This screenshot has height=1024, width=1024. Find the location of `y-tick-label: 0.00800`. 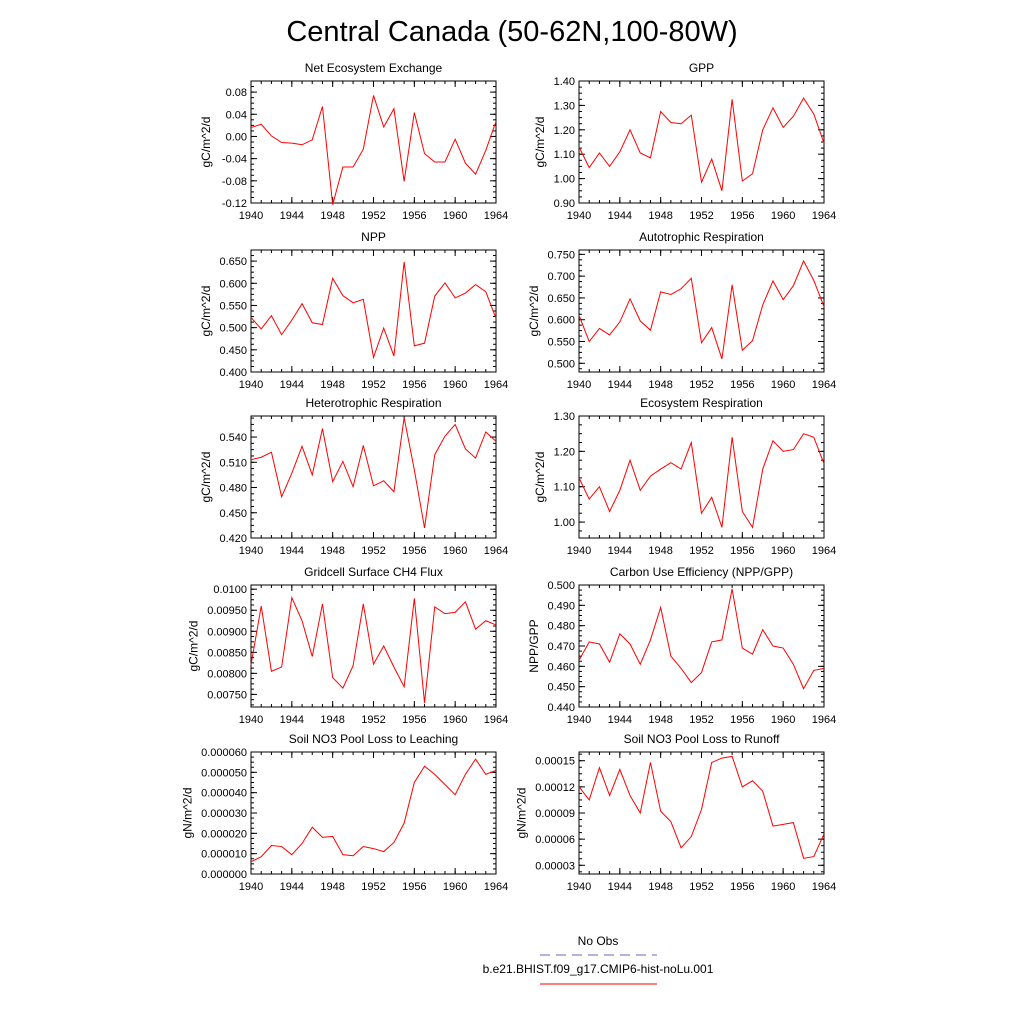

y-tick-label: 0.00800 is located at coordinates (227, 674).